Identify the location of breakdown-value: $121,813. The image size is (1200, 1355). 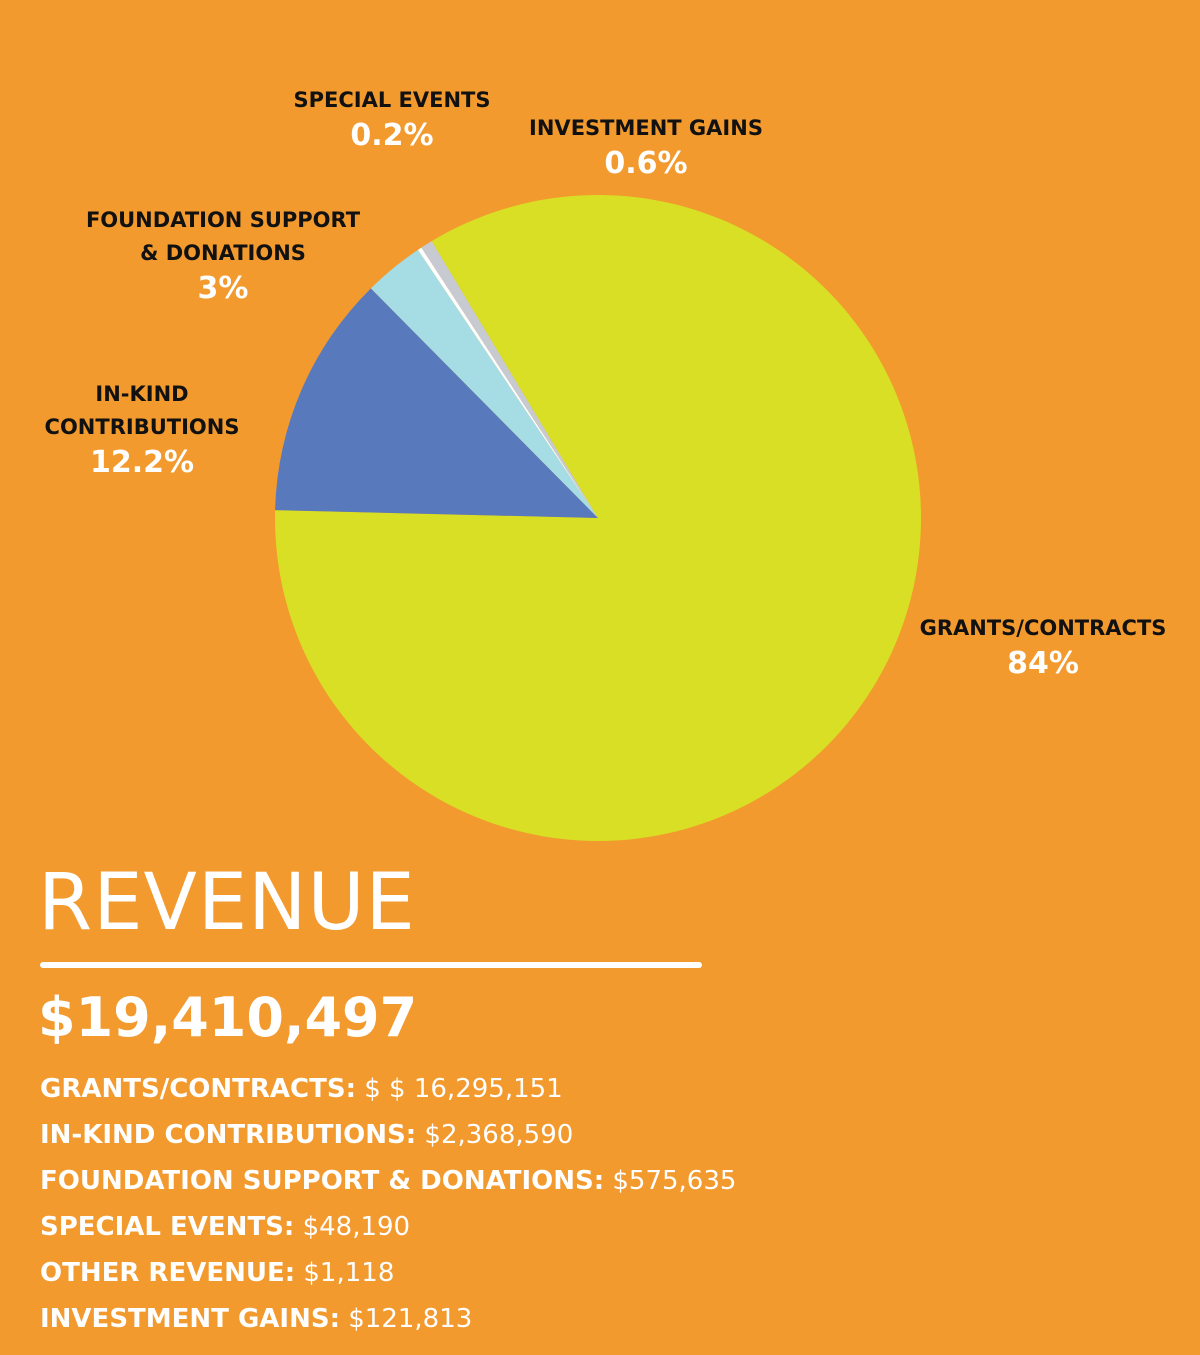
(410, 1319).